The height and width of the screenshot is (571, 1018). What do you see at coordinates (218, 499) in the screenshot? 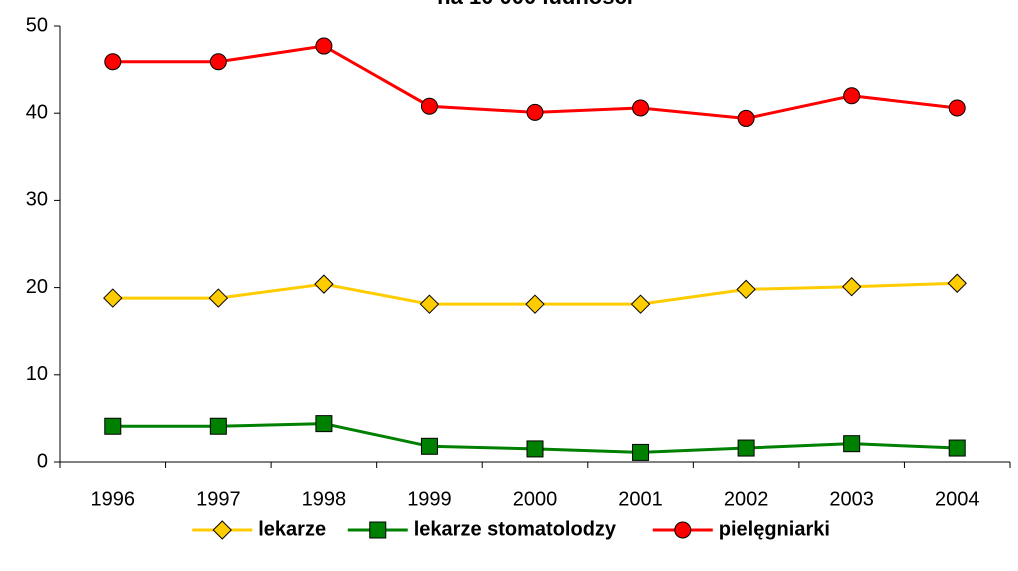
I see `x-tick-label: 1997` at bounding box center [218, 499].